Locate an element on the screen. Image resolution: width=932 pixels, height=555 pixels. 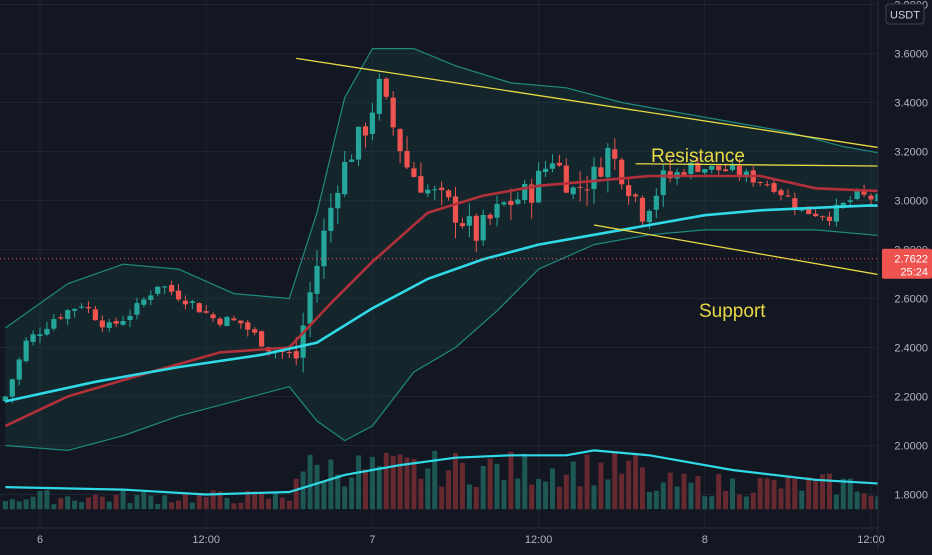
currency-badge is located at coordinates (905, 14).